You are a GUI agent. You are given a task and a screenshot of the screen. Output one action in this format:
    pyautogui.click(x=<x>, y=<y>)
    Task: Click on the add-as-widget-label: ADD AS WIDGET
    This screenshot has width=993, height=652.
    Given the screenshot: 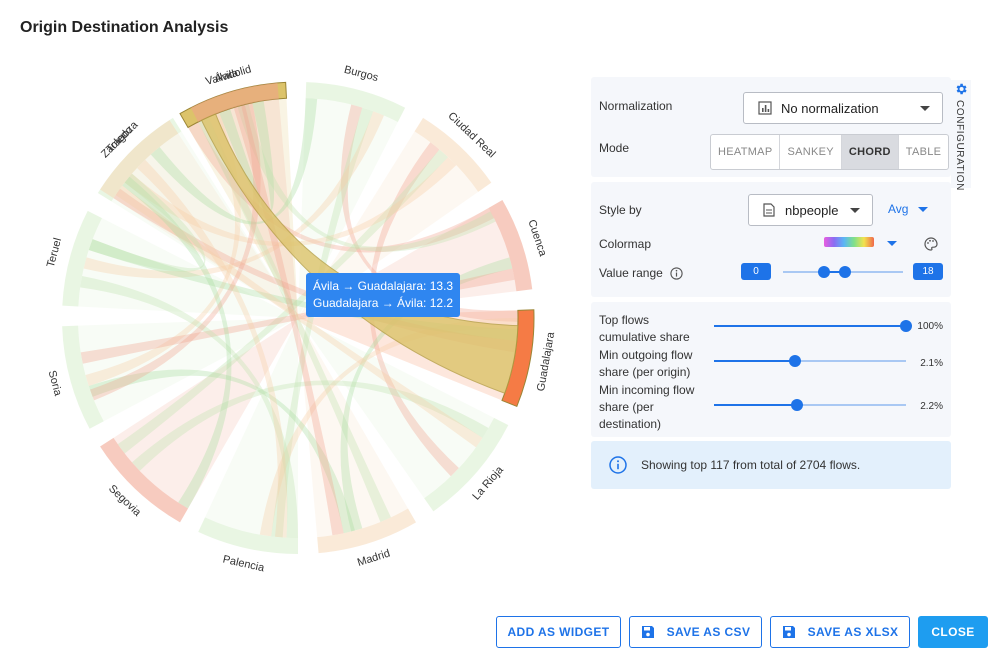 What is the action you would take?
    pyautogui.click(x=558, y=632)
    